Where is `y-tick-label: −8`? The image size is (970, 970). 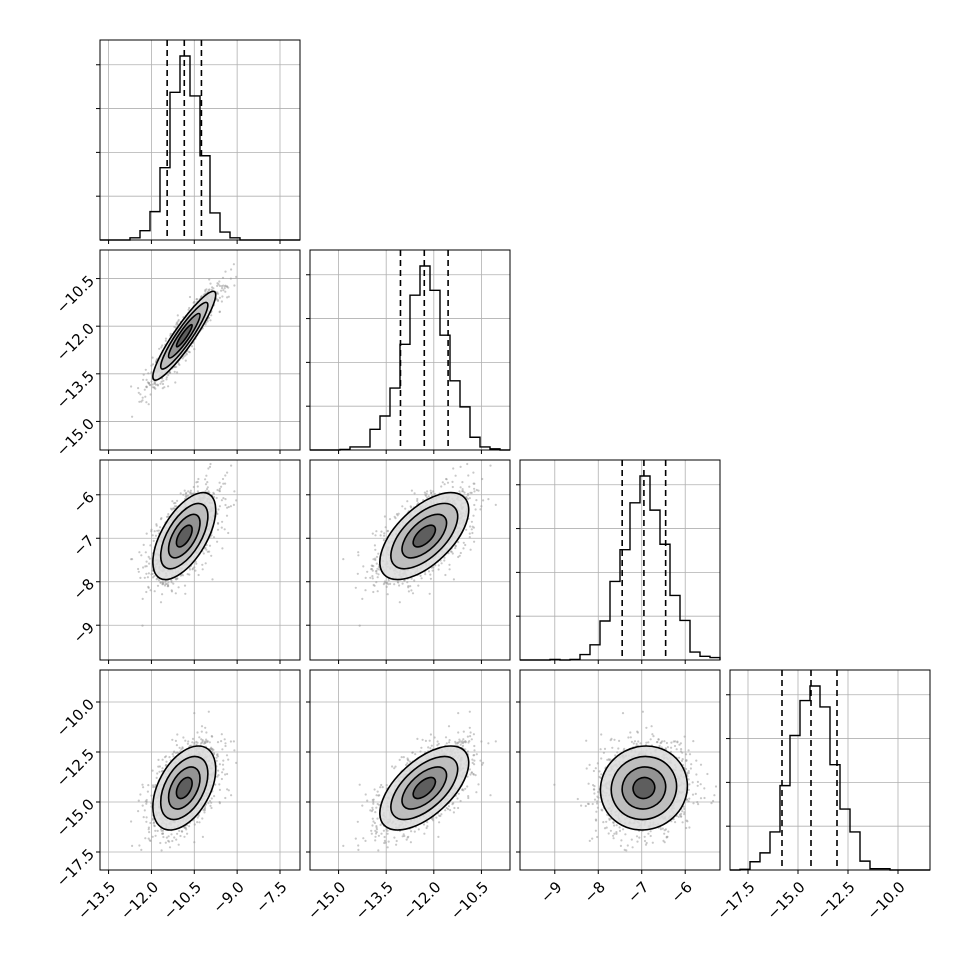
y-tick-label: −8 is located at coordinates (84, 589).